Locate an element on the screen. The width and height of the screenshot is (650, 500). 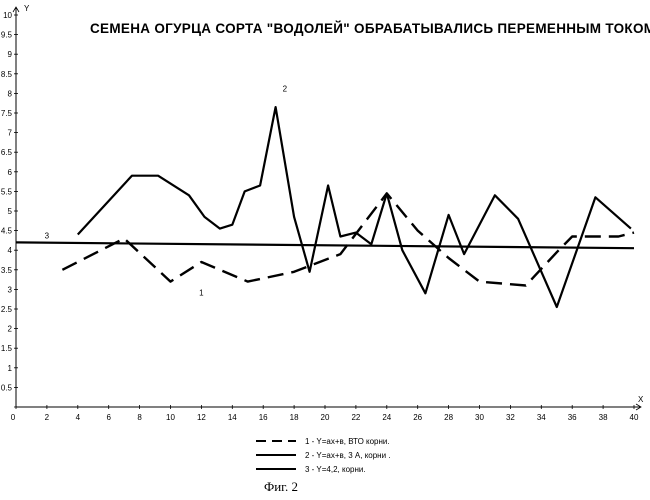
y-tick-label: 7 is located at coordinates (10, 133).